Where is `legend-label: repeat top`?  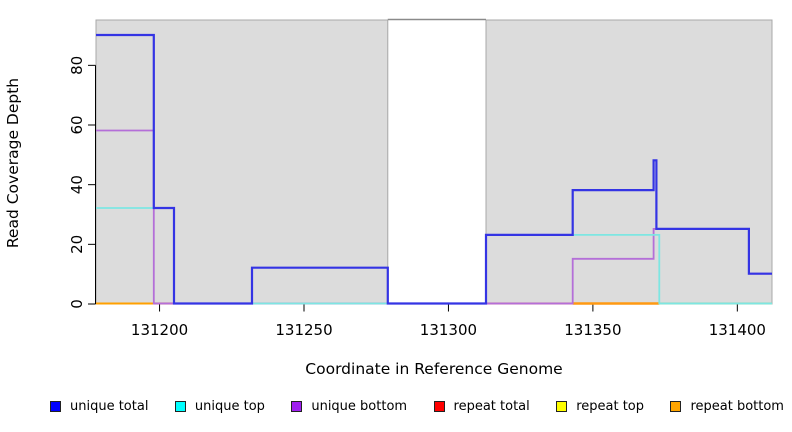 legend-label: repeat top is located at coordinates (610, 406).